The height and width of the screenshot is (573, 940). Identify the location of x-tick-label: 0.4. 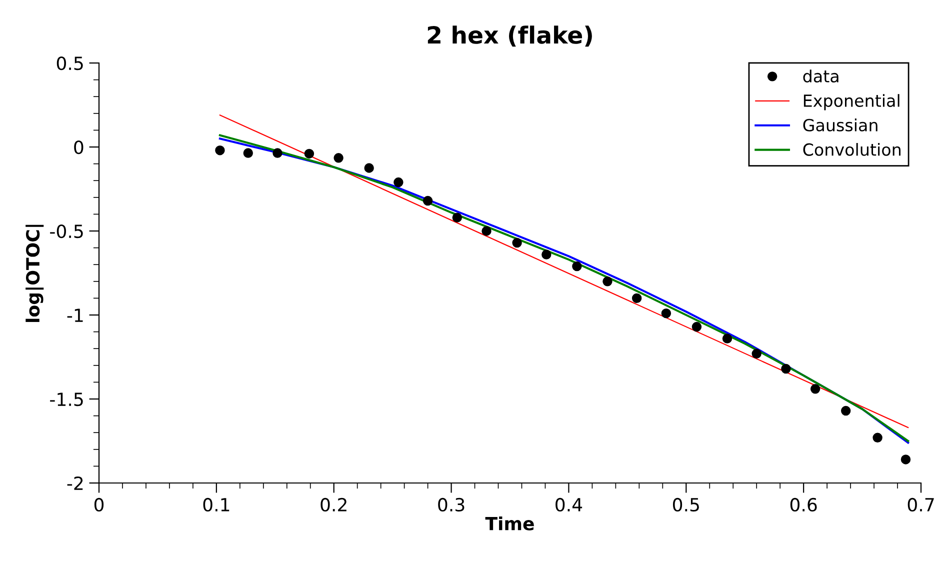
(569, 505).